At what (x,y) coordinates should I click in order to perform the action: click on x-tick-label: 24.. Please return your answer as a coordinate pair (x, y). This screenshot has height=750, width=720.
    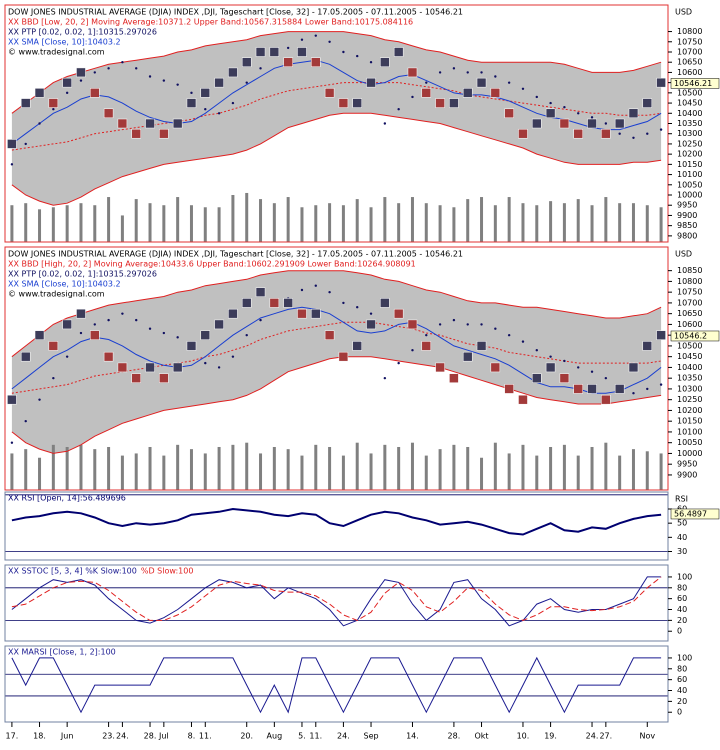
    Looking at the image, I should click on (592, 736).